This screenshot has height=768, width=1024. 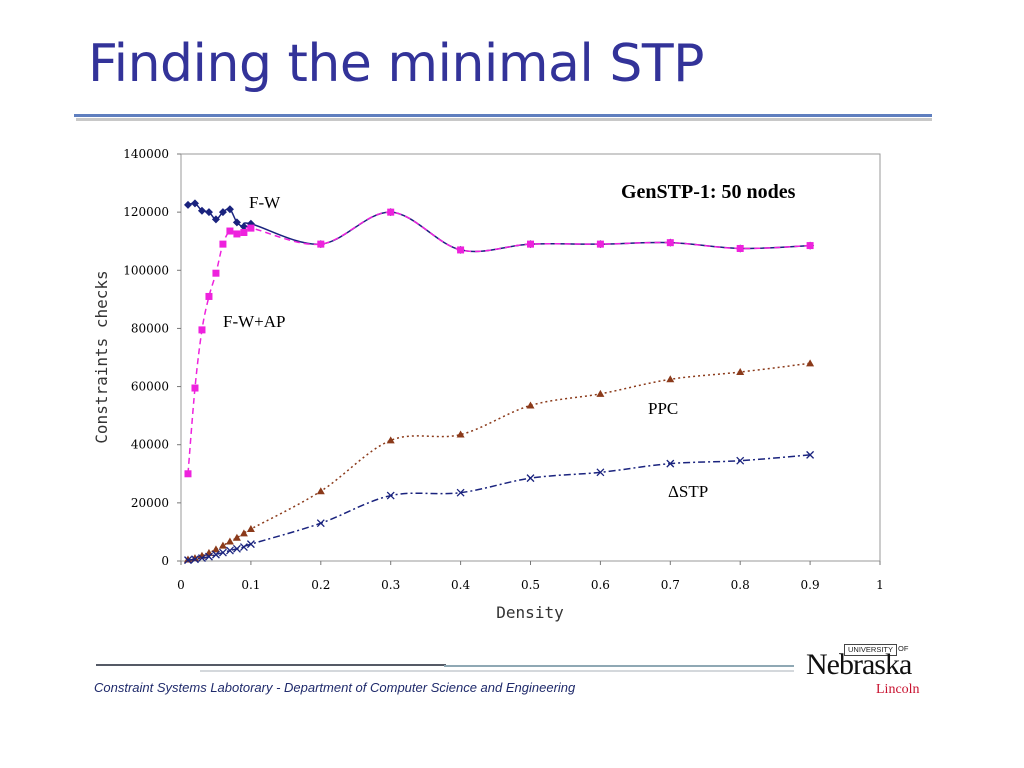 I want to click on footer-divider-shadow, so click(x=497, y=671).